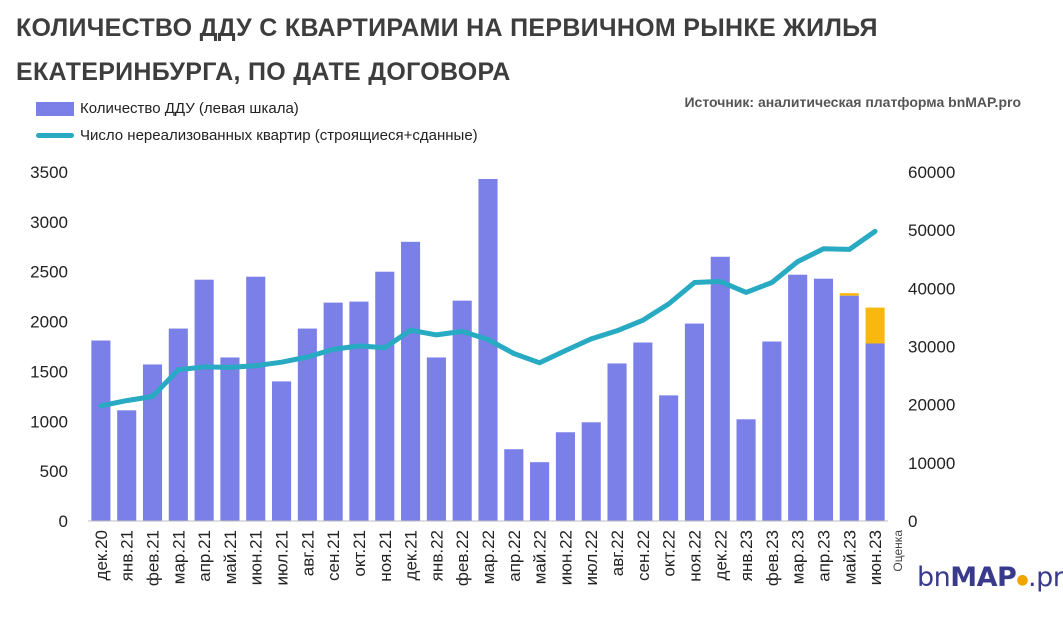 This screenshot has width=1063, height=618. I want to click on bar-окт.22, so click(669, 458).